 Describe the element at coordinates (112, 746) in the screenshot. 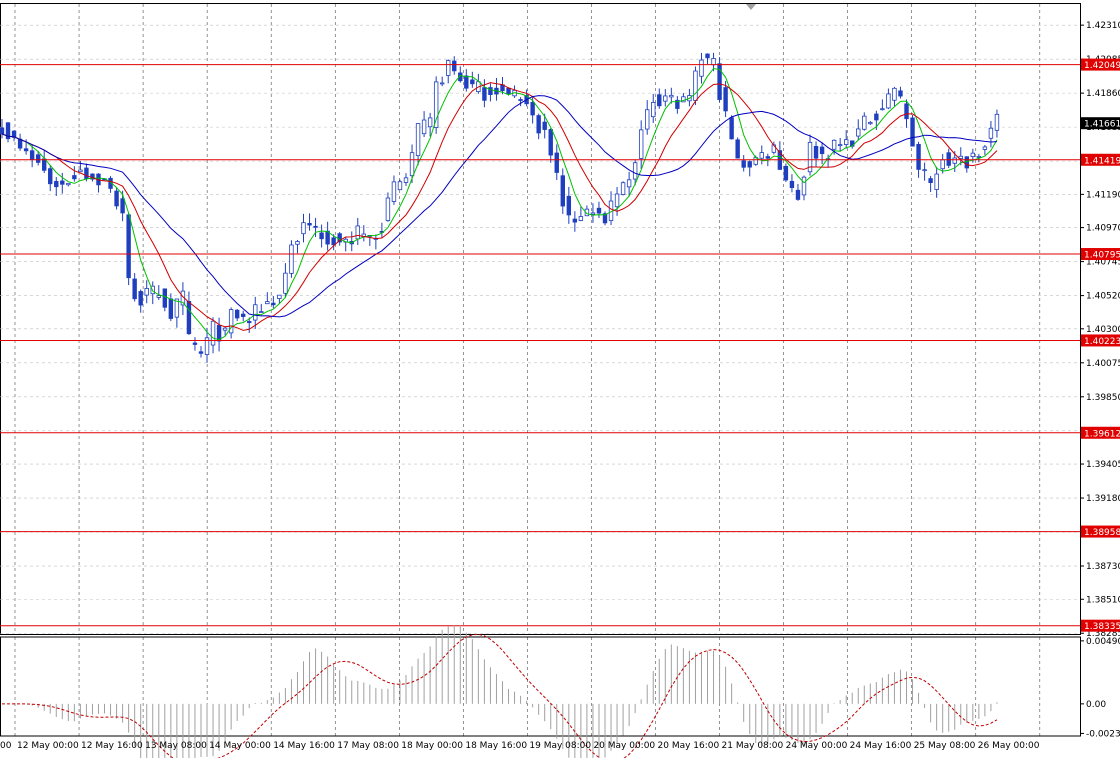

I see `time-tick-label: 12 May 16:00` at that location.